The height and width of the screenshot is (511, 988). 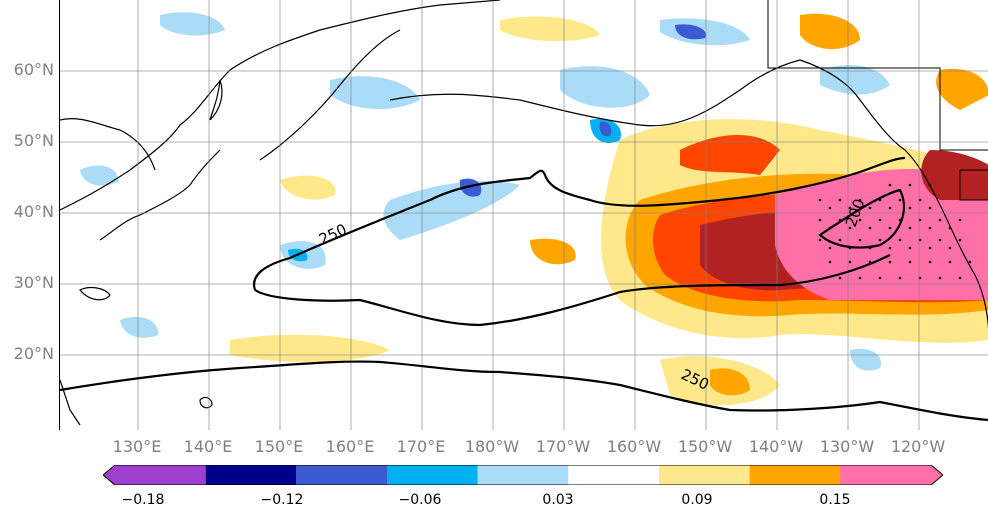 What do you see at coordinates (420, 500) in the screenshot?
I see `colorbar-tick: −0.06` at bounding box center [420, 500].